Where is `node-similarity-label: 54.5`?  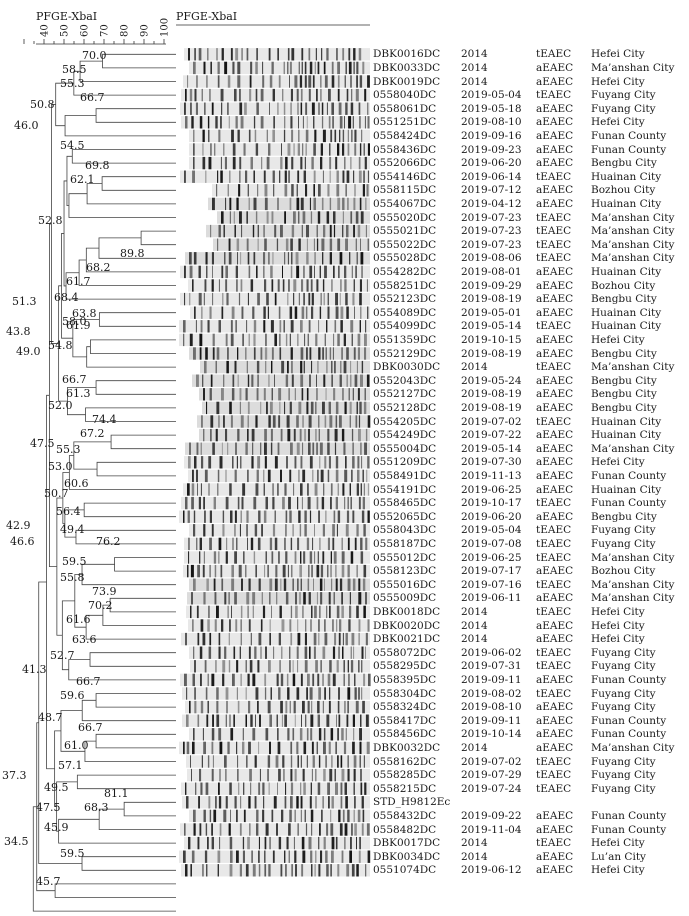
node-similarity-label: 54.5 is located at coordinates (72, 145).